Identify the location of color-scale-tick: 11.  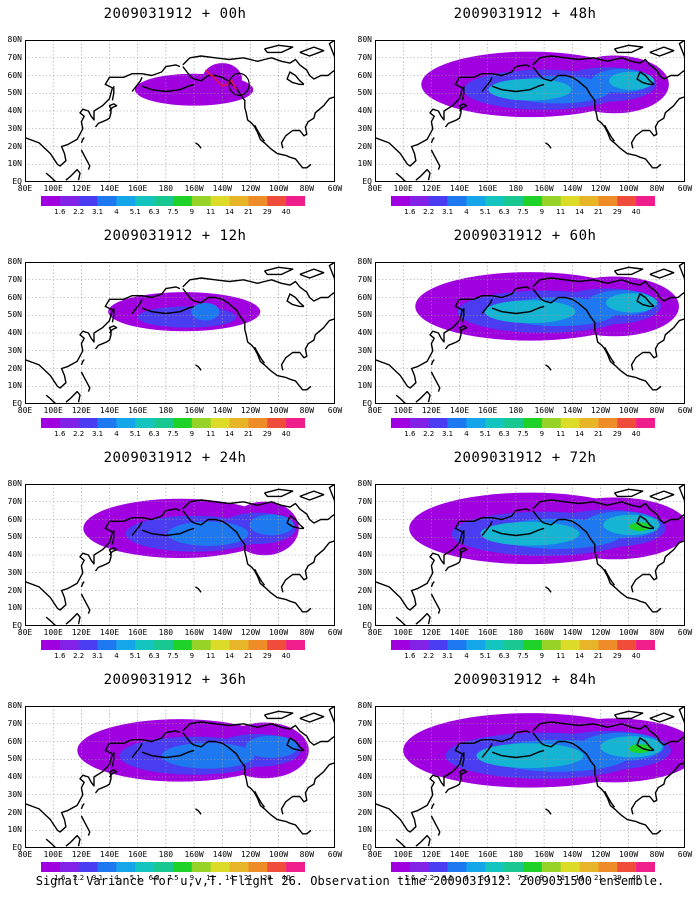
(211, 212).